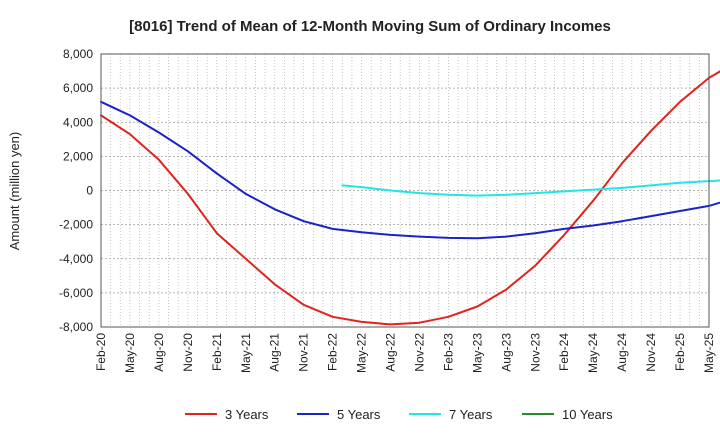  What do you see at coordinates (101, 352) in the screenshot?
I see `x-tick-label: Feb-20` at bounding box center [101, 352].